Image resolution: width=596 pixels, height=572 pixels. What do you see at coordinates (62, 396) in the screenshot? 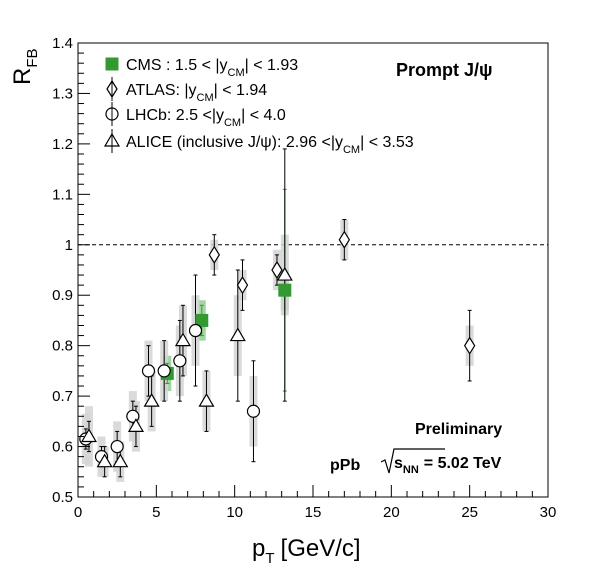
I see `y-tick-label: 0.7` at bounding box center [62, 396].